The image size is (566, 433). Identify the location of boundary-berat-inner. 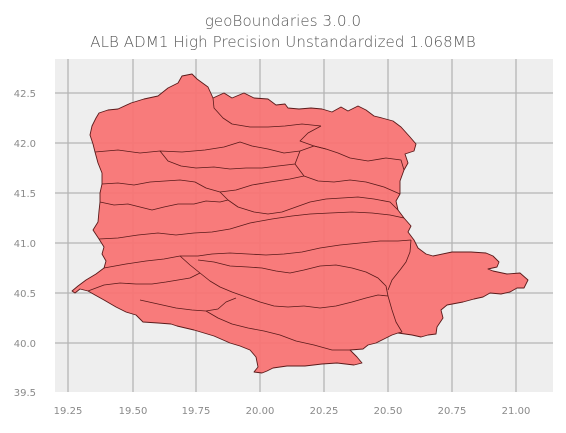
(293, 278).